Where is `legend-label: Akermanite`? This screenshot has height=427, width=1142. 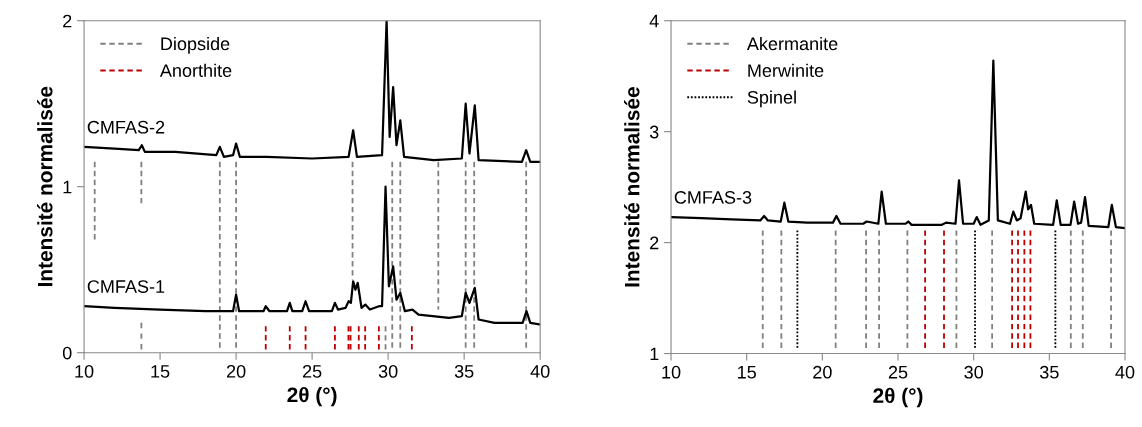 legend-label: Akermanite is located at coordinates (792, 43).